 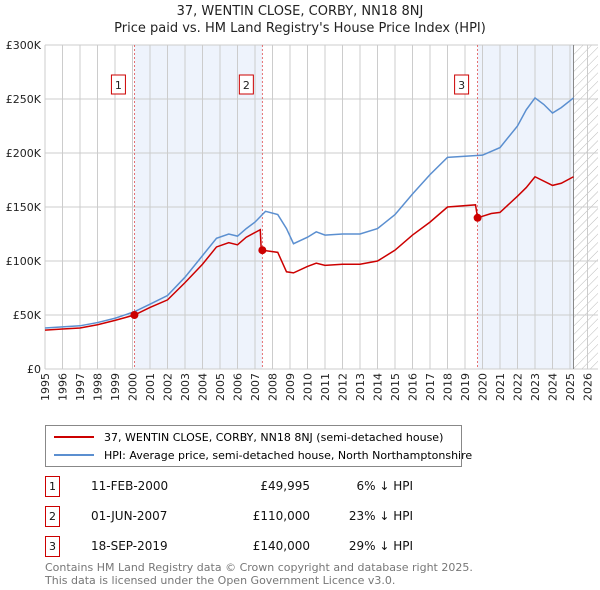 What do you see at coordinates (129, 516) in the screenshot?
I see `sale-date: 01-JUN-2007` at bounding box center [129, 516].